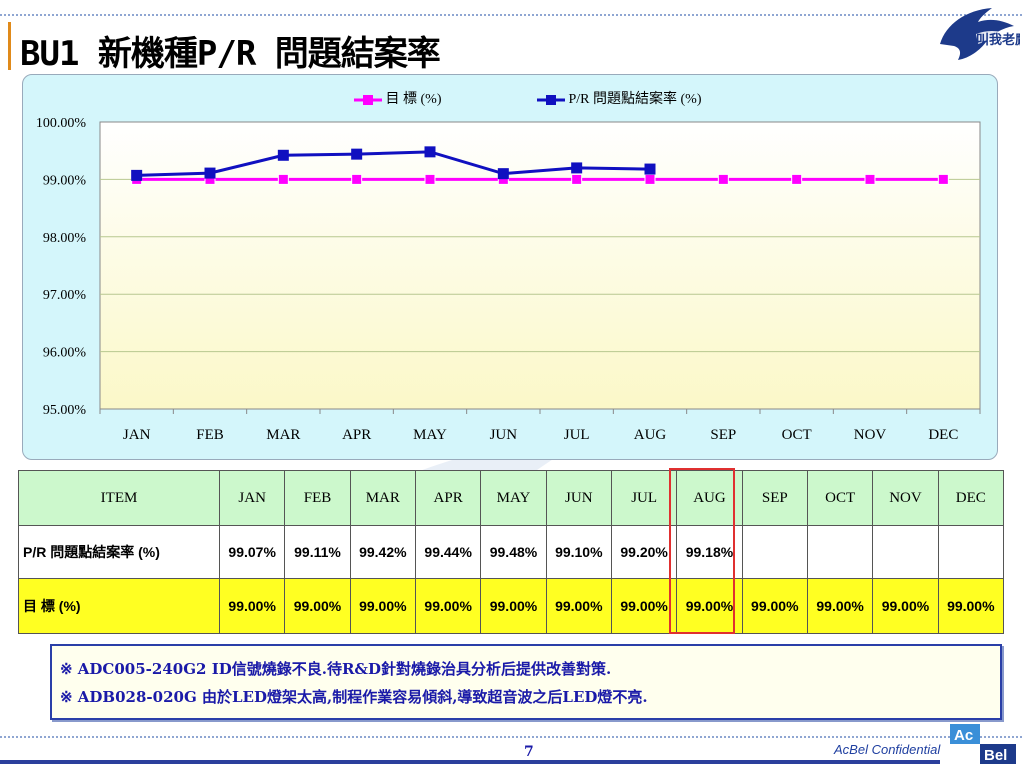  Describe the element at coordinates (998, 40) in the screenshot. I see `logo-text: 叫我老鷹` at that location.